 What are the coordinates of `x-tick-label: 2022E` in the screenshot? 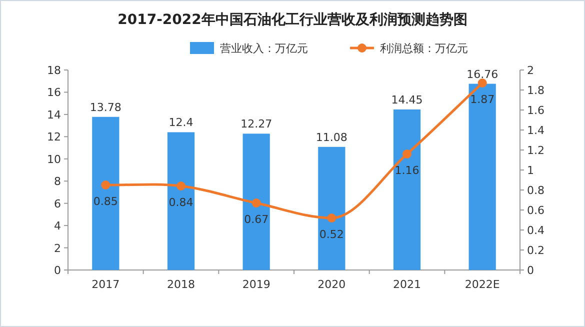 It's located at (482, 284).